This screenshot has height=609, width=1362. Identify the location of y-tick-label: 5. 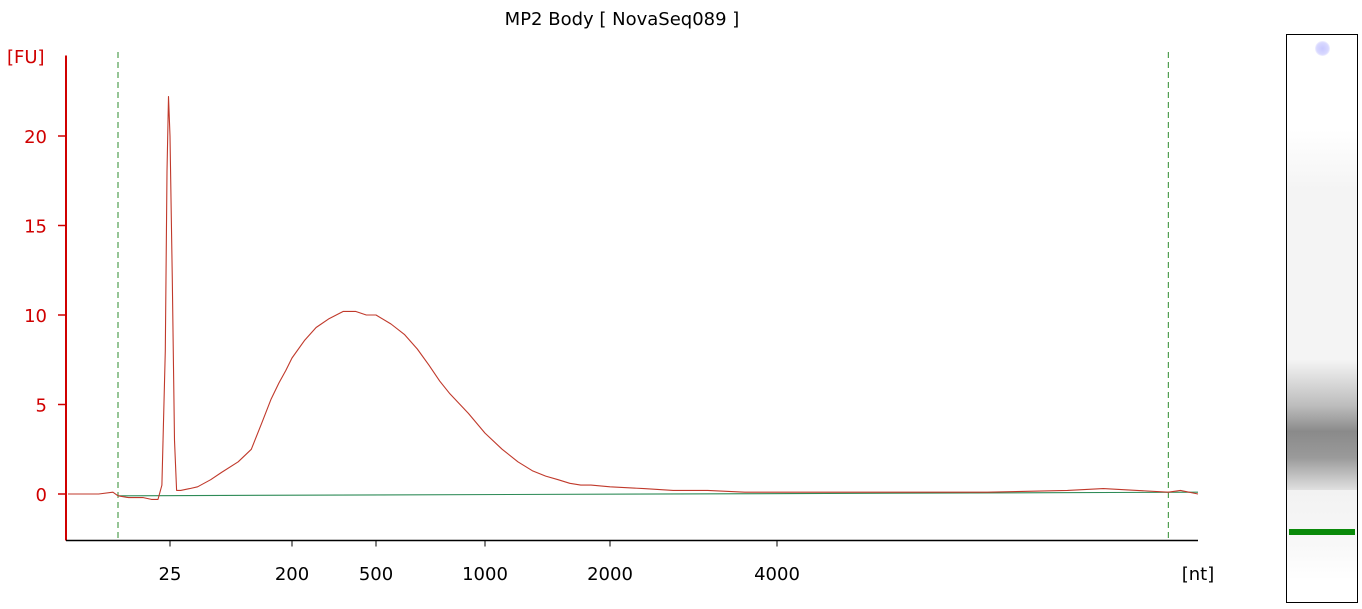
(41, 406).